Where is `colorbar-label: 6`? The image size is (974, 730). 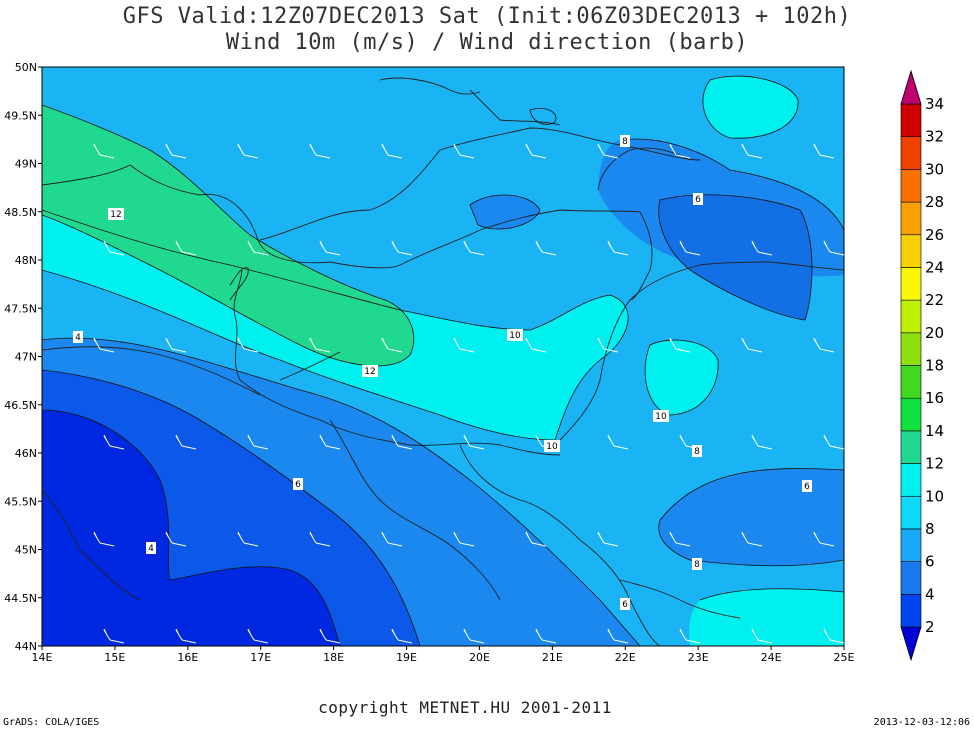
colorbar-label: 6 is located at coordinates (930, 562).